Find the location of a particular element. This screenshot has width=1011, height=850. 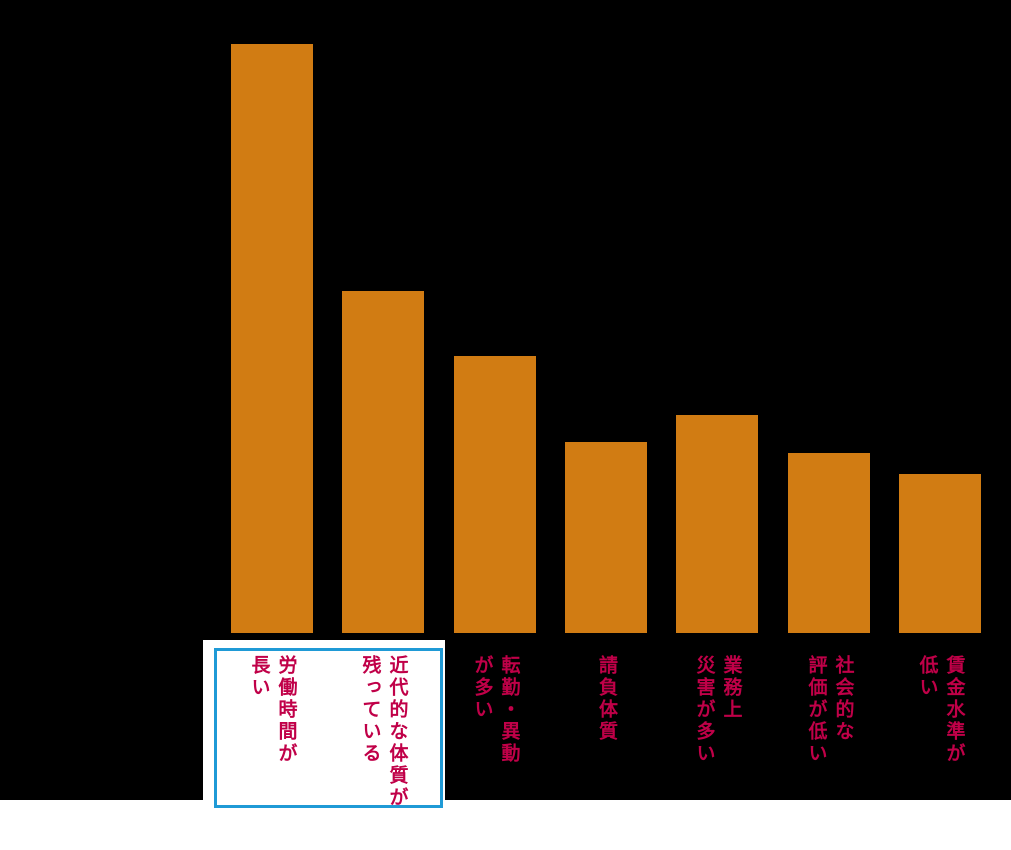

category-label-2-line-2: 残っている is located at coordinates (370, 710).